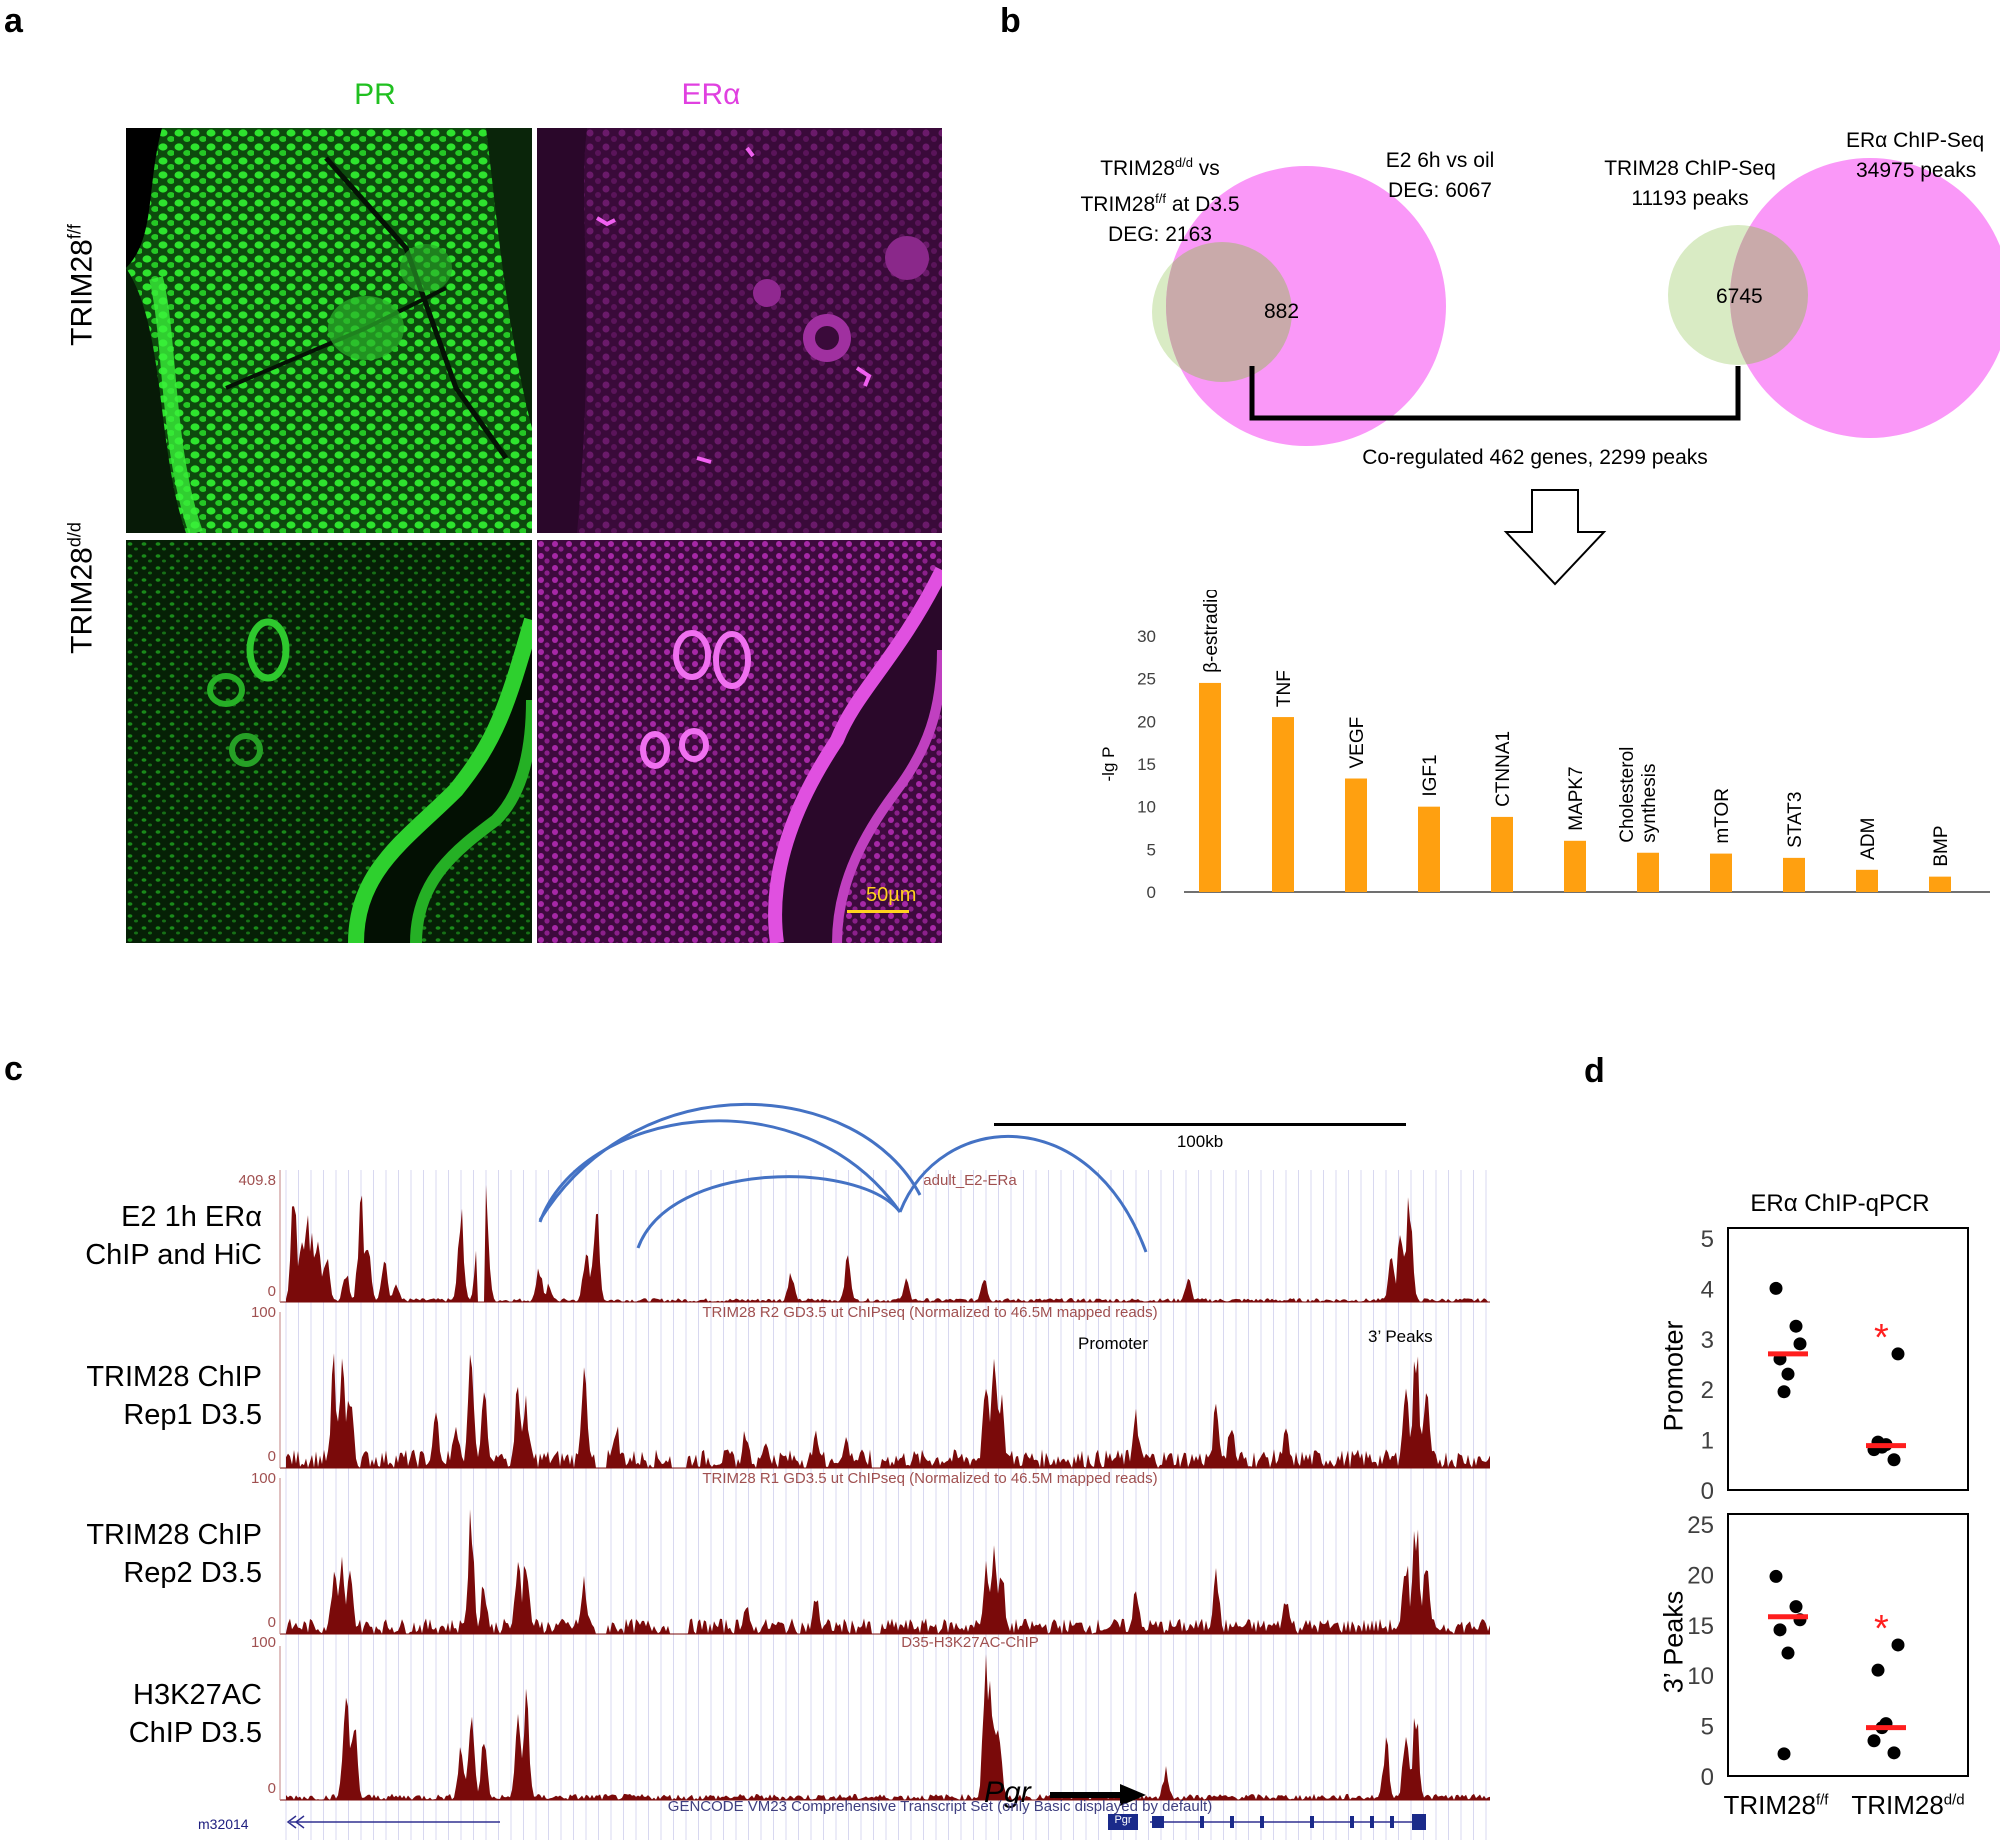  What do you see at coordinates (1007, 1792) in the screenshot?
I see `pgr-gene-label: Pgr` at bounding box center [1007, 1792].